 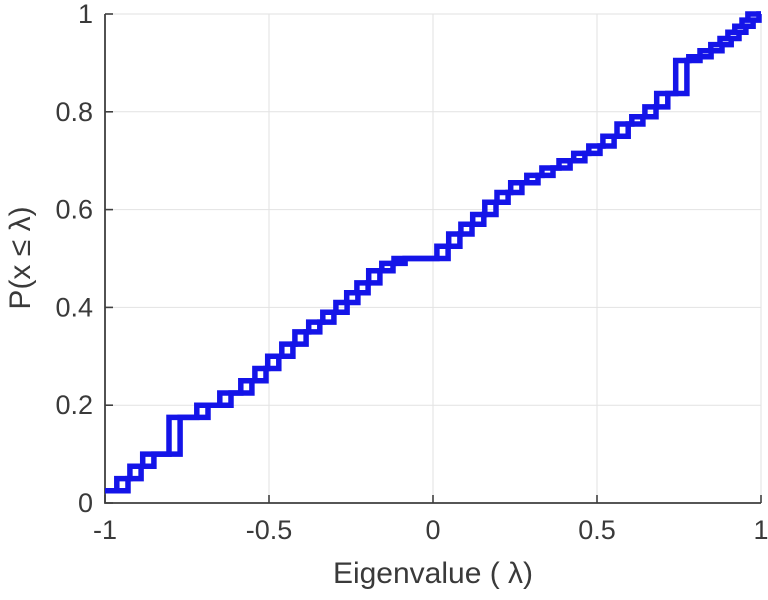 I want to click on x-tick-label: 1, so click(x=760, y=530).